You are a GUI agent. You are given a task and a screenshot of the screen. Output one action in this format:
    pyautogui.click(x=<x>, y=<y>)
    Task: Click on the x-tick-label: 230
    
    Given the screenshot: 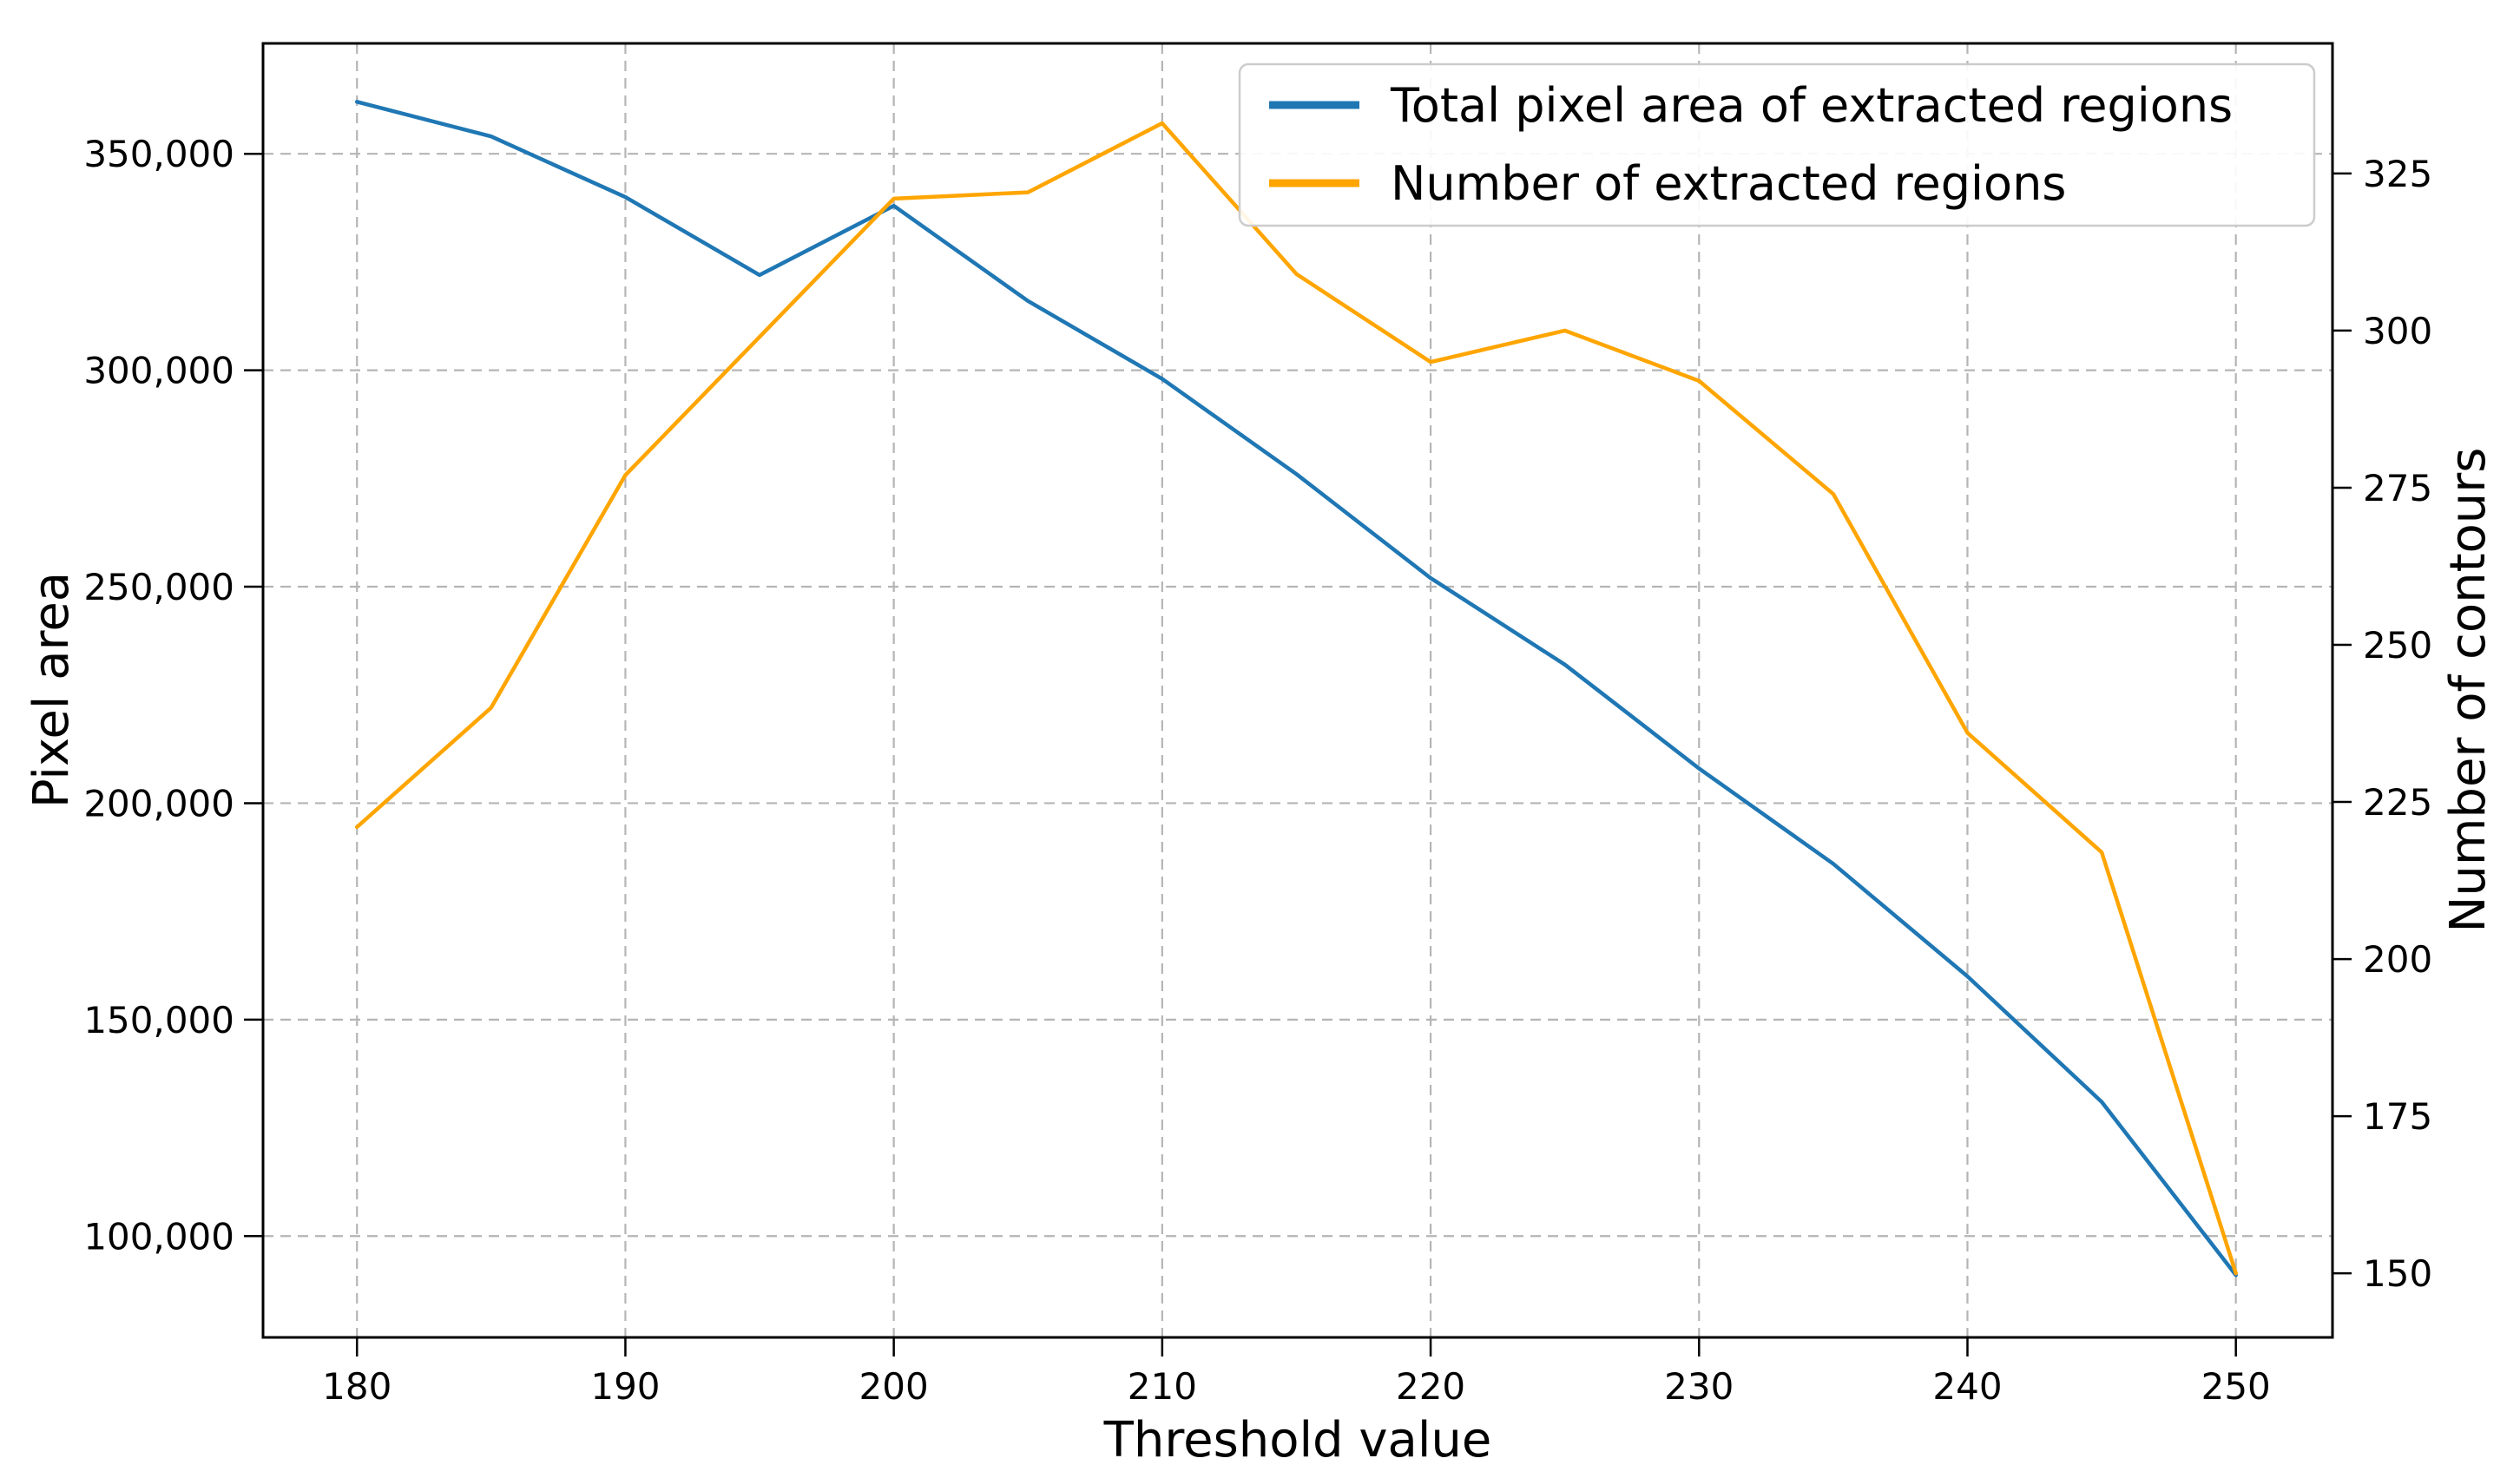 What is the action you would take?
    pyautogui.click(x=1699, y=1386)
    